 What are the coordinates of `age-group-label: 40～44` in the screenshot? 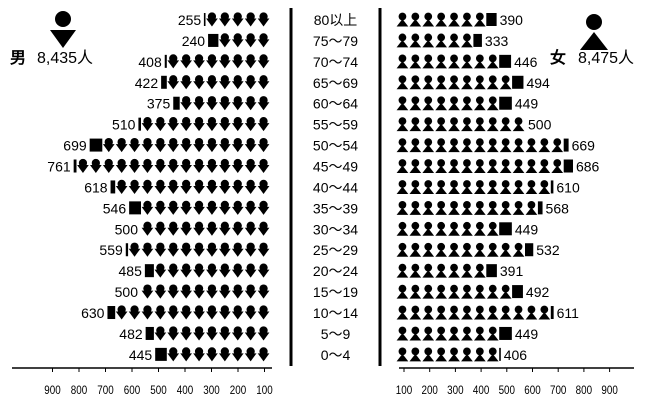 It's located at (335, 187).